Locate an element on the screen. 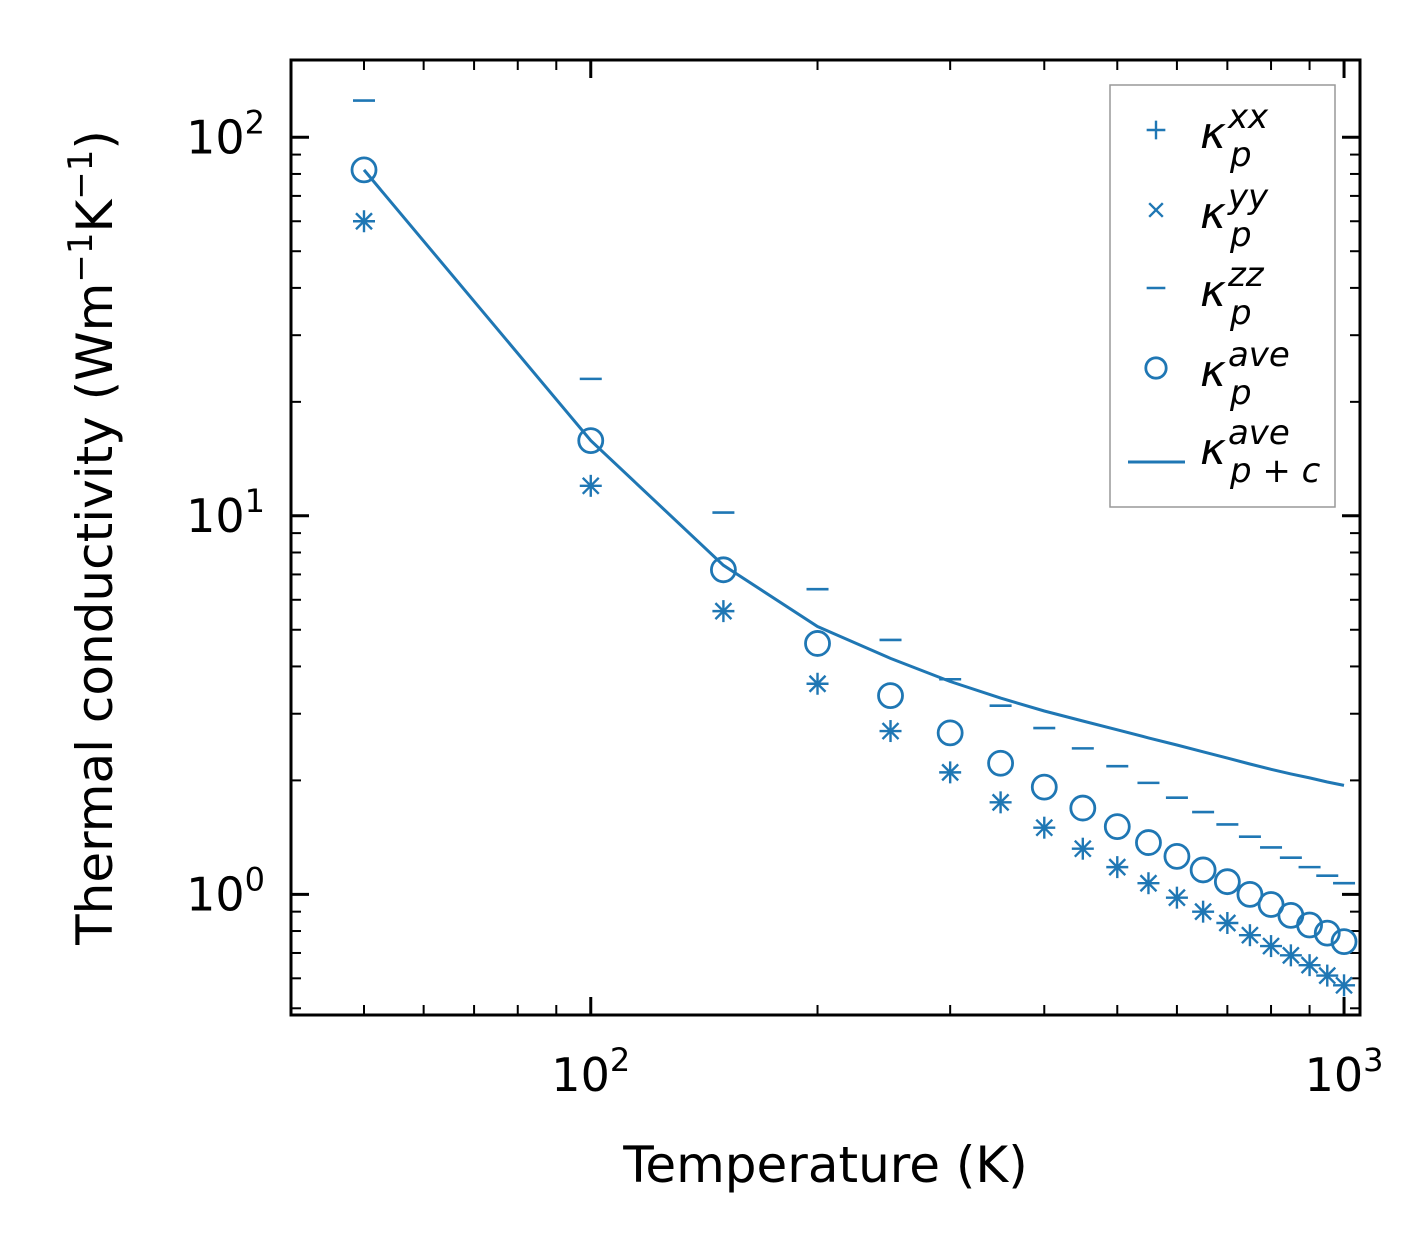 This screenshot has height=1254, width=1421. y-axis-title-end: ) is located at coordinates (95, 140).